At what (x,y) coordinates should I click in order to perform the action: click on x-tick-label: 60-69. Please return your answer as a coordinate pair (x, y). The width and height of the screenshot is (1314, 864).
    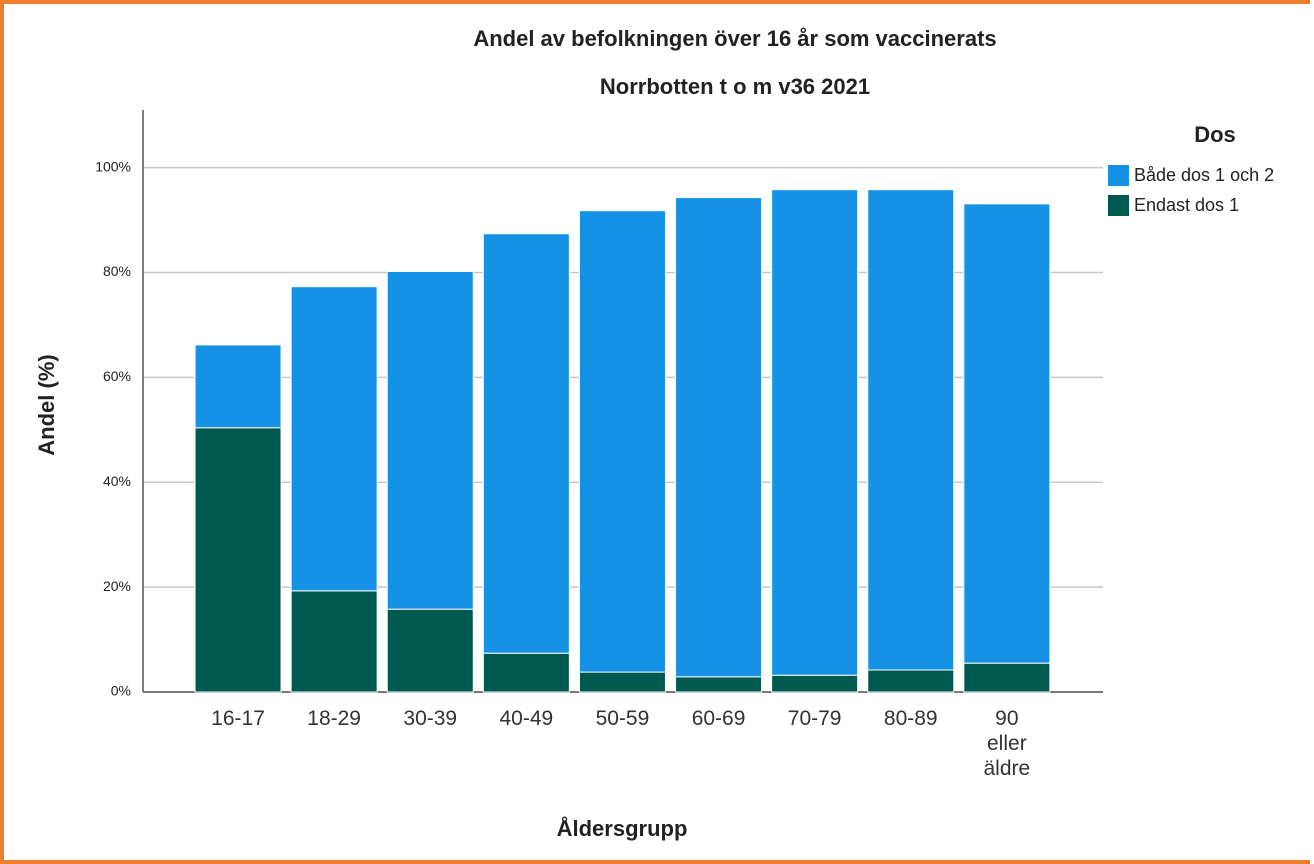
    Looking at the image, I should click on (718, 718).